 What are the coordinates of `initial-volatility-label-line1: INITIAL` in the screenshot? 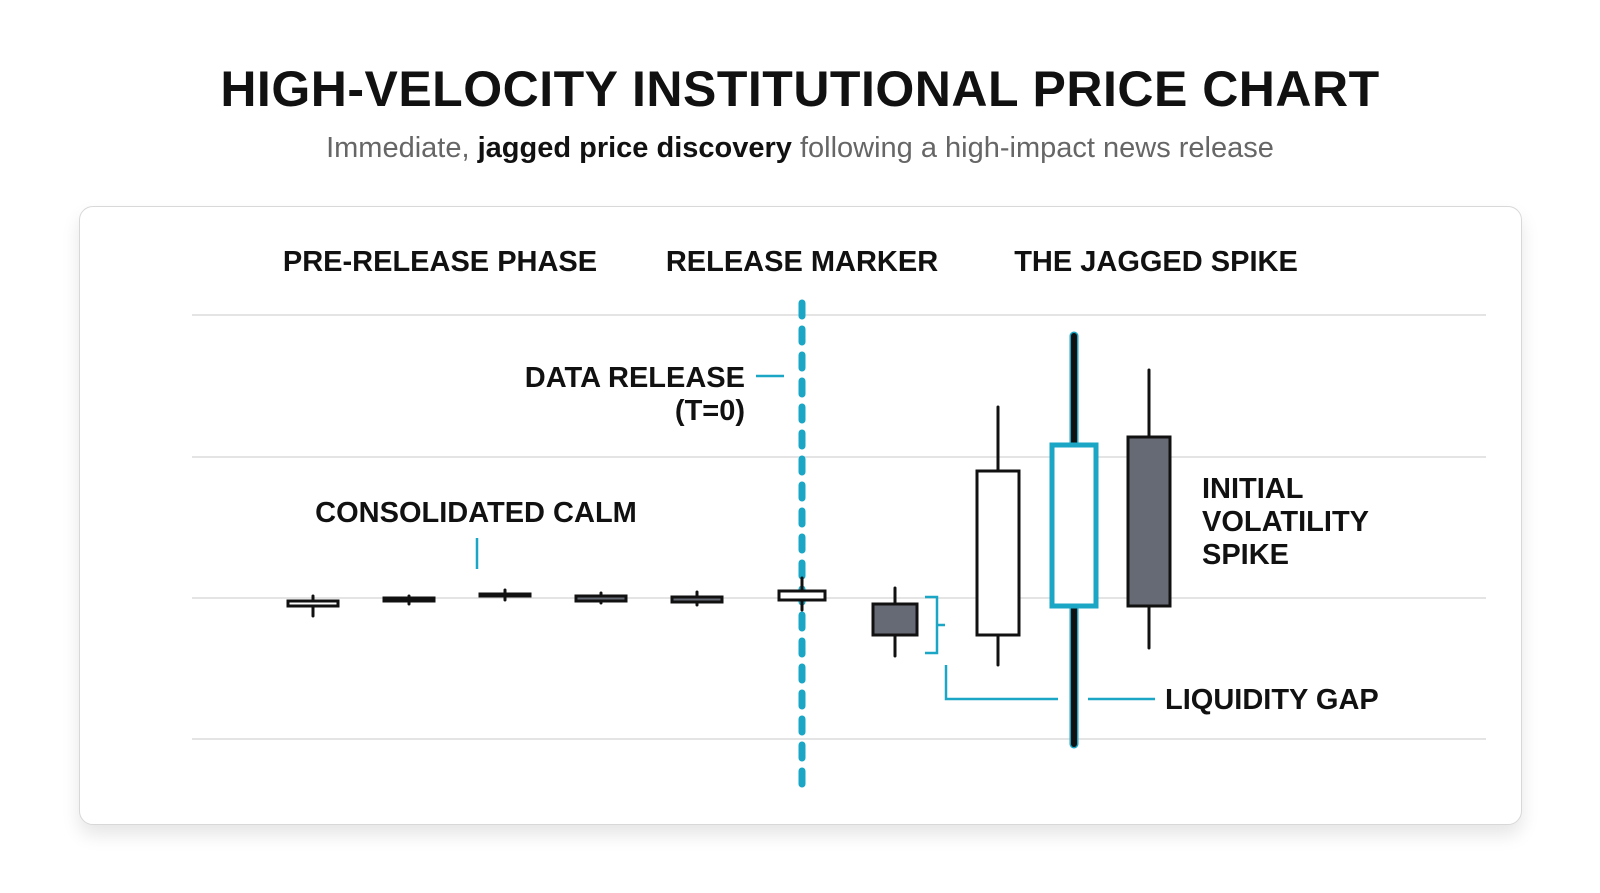 It's located at (1253, 489).